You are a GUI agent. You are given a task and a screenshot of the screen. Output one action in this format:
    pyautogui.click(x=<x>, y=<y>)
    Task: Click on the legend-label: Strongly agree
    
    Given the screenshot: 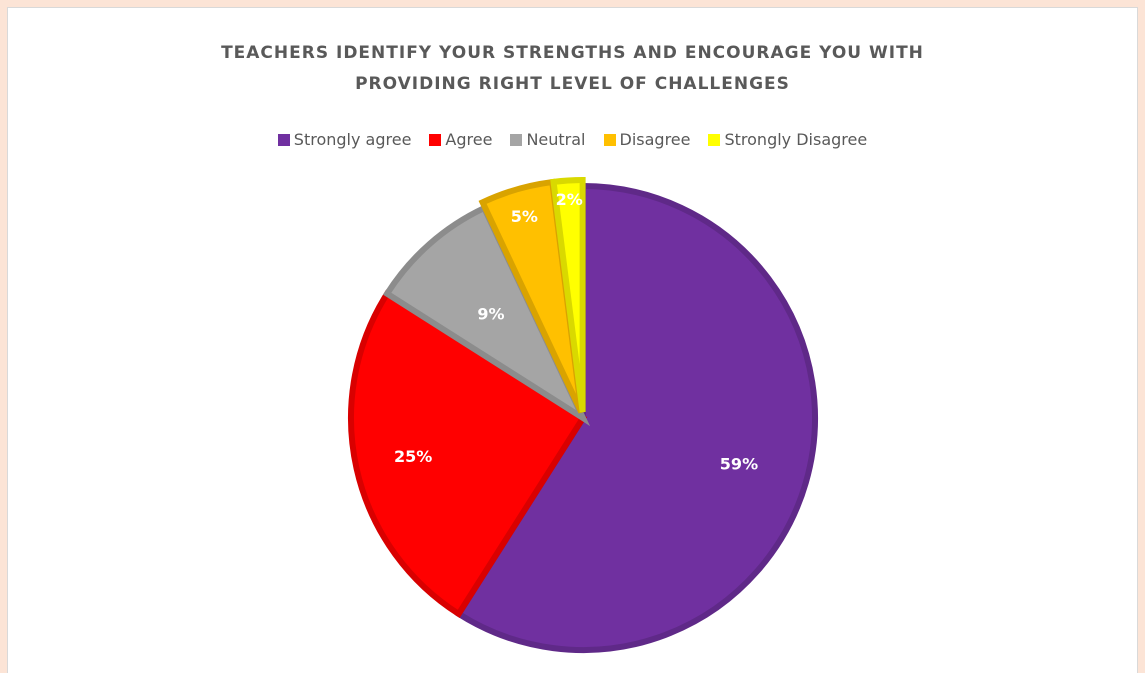 What is the action you would take?
    pyautogui.click(x=352, y=139)
    